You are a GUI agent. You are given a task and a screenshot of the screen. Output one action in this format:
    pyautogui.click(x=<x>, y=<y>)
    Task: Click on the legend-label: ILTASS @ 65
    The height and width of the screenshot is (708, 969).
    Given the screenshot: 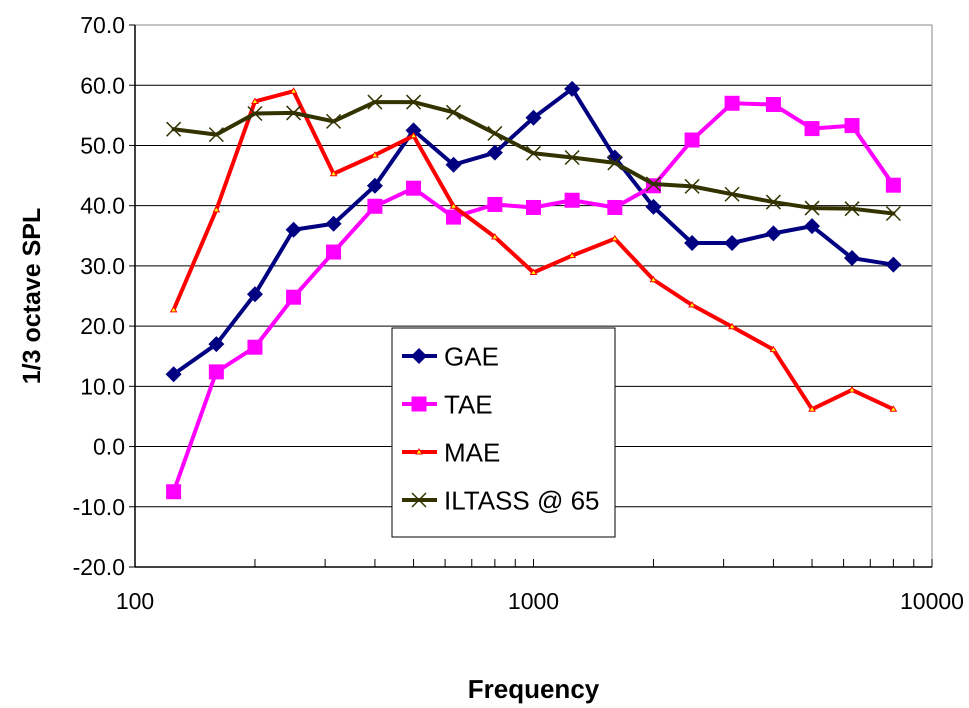 What is the action you would take?
    pyautogui.click(x=522, y=500)
    